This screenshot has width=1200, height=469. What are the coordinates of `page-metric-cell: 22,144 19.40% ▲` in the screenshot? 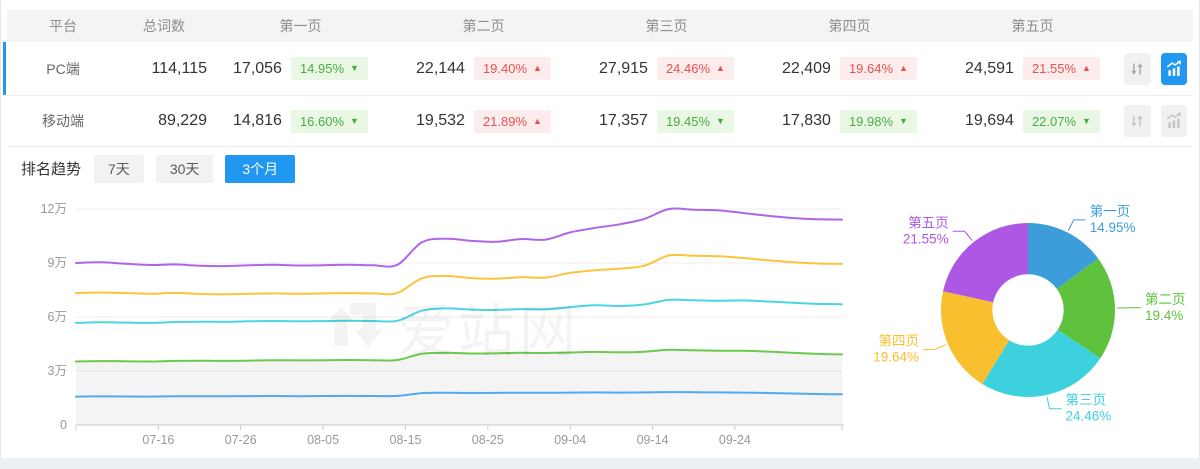 It's located at (483, 68).